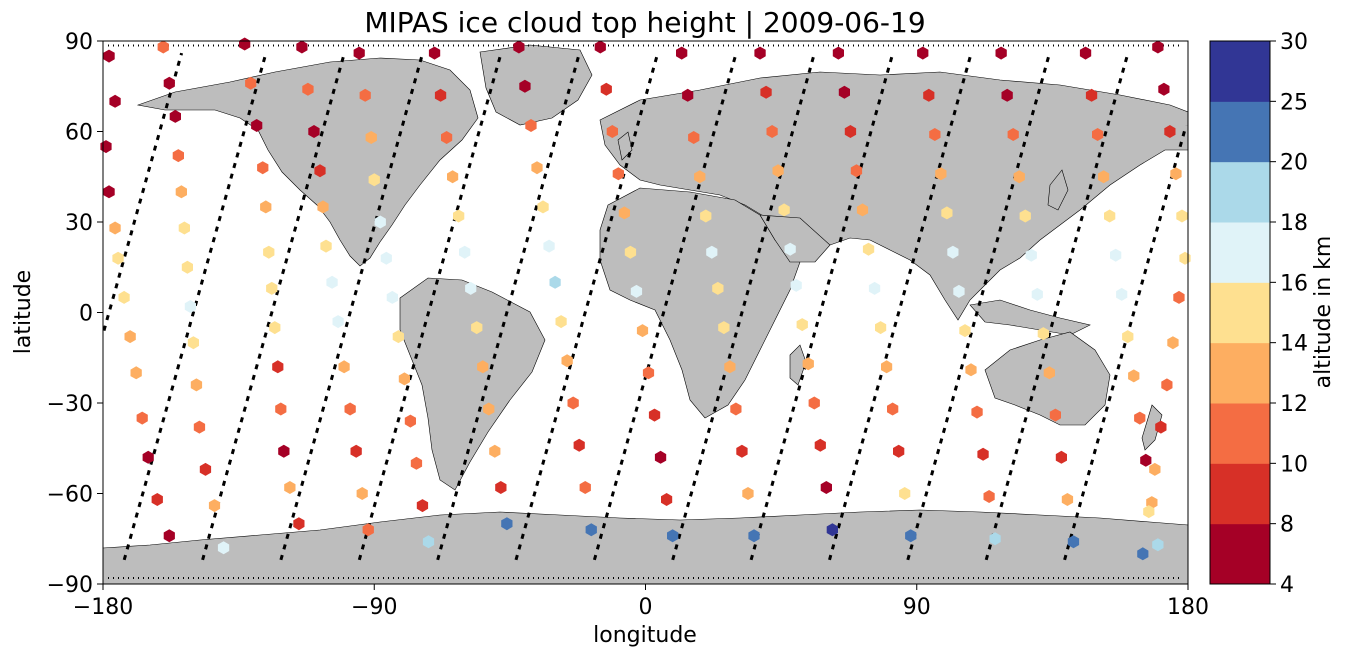  I want to click on y-tick-label: −30, so click(70, 404).